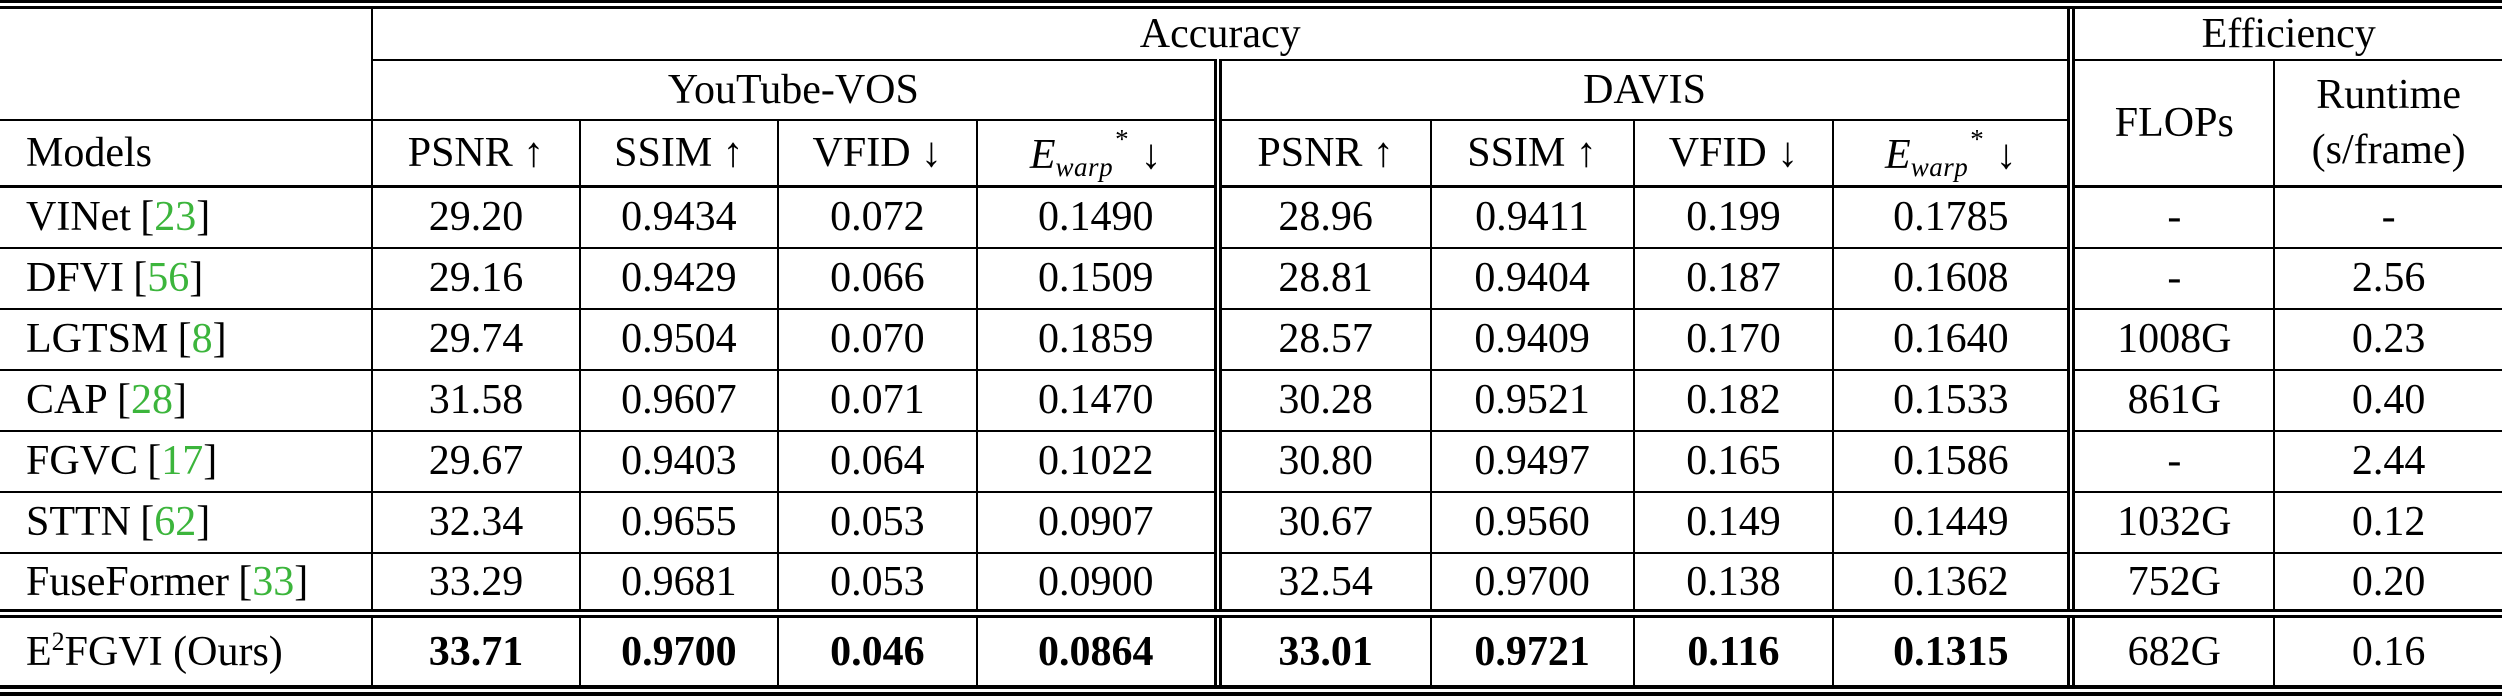 This screenshot has width=2502, height=696. Describe the element at coordinates (876, 338) in the screenshot. I see `value-vfid-ytvos: 0.070` at that location.